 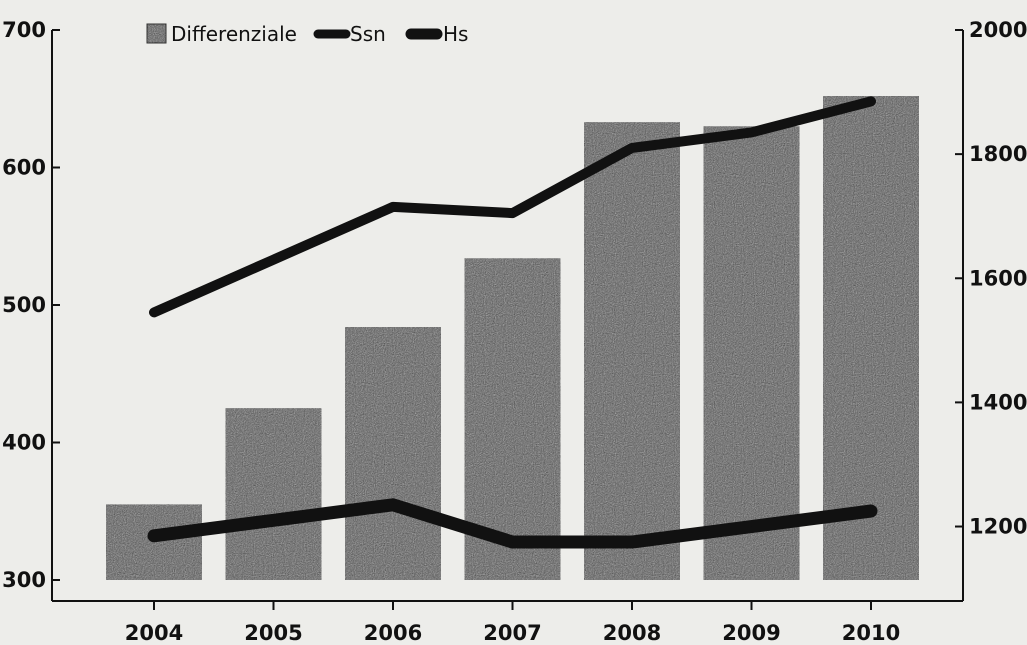 I want to click on bar-differenziale-2010, so click(x=871, y=338).